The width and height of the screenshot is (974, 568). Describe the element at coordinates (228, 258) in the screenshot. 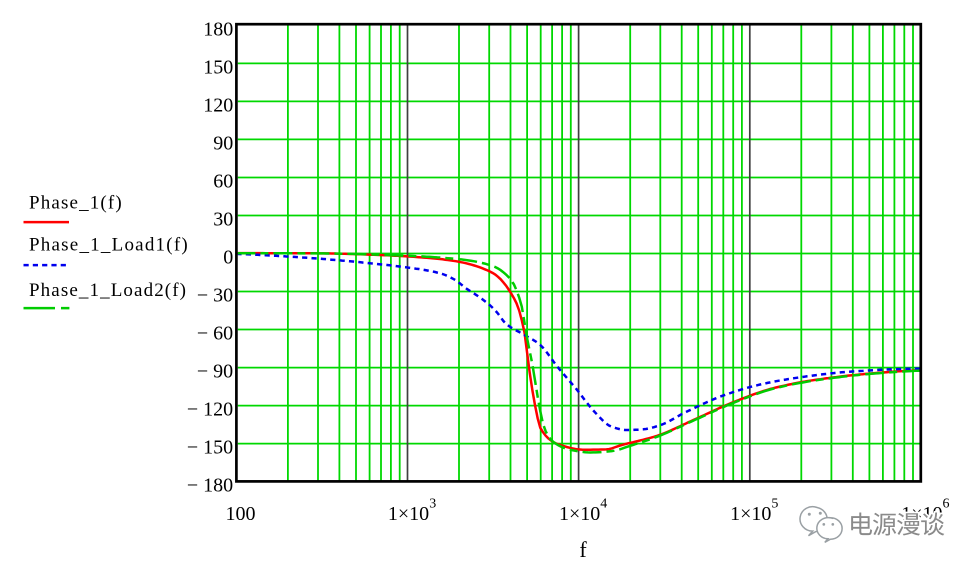

I see `svg-text: 0` at that location.